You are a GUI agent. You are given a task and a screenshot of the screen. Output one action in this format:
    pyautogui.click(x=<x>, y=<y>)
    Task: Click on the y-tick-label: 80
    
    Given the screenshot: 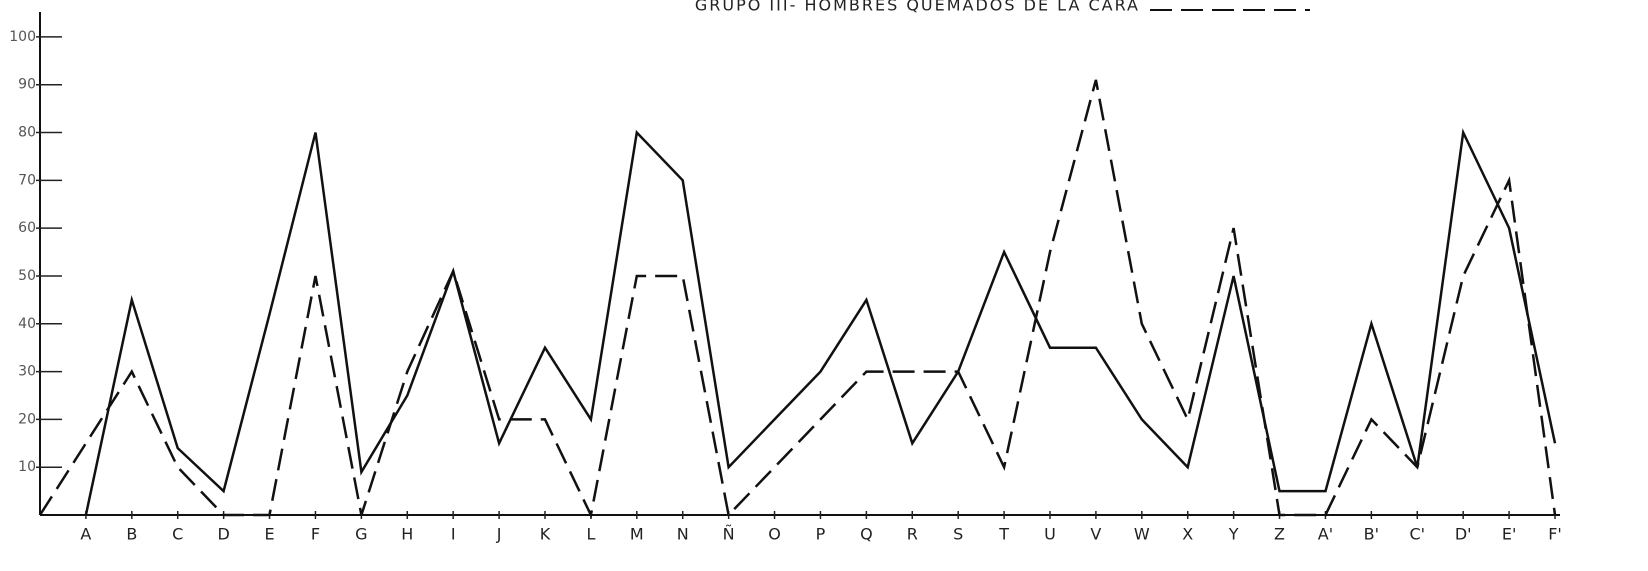 What is the action you would take?
    pyautogui.click(x=27, y=133)
    